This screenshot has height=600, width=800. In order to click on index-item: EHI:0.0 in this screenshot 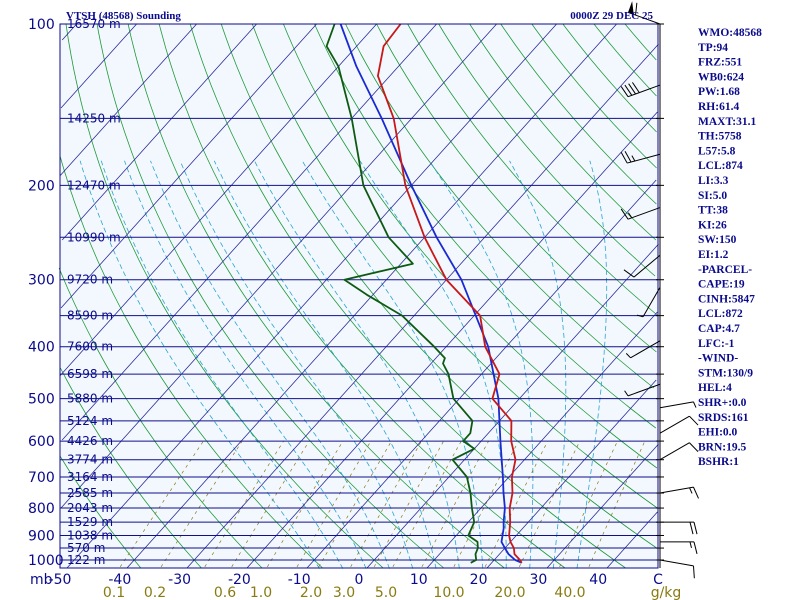, I will do `click(718, 433)`.